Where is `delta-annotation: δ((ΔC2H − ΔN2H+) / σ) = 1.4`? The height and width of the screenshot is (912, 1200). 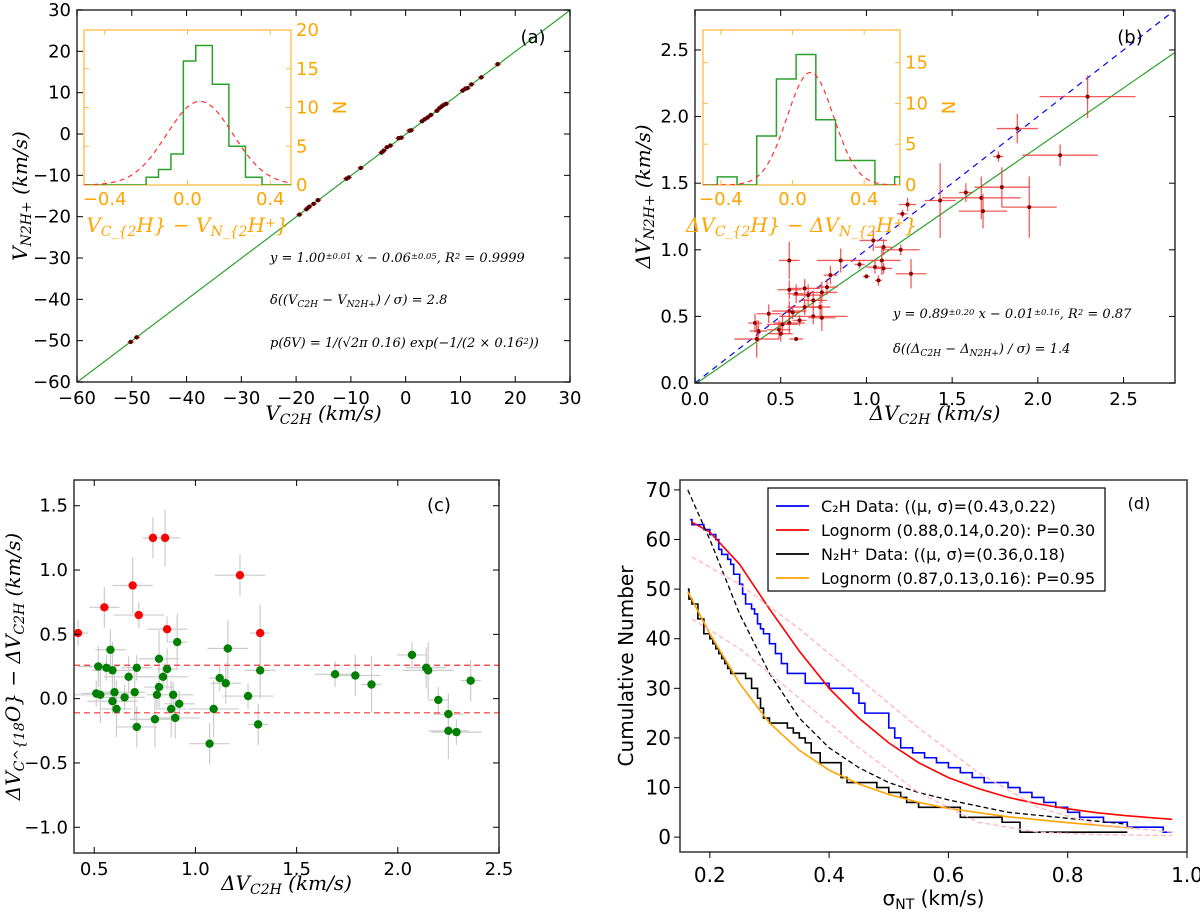 delta-annotation: δ((ΔC2H − ΔN2H+) / σ) = 1.4 is located at coordinates (981, 350).